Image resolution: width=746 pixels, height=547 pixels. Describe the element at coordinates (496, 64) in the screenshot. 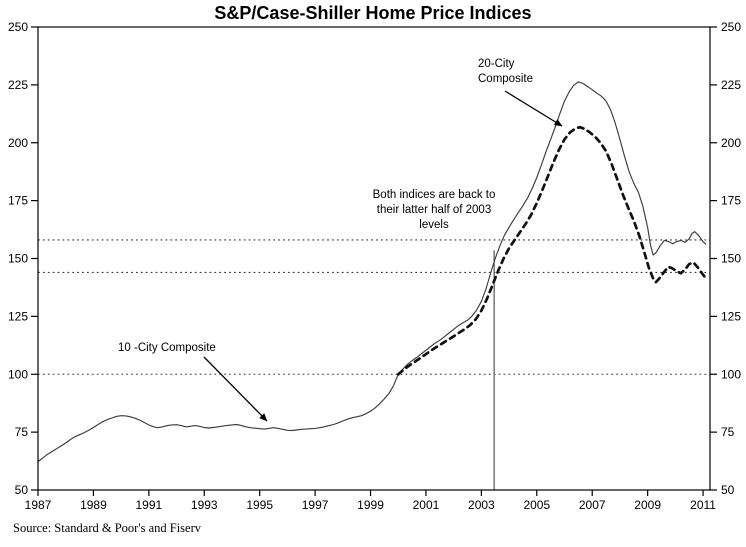

I see `label-20-city-text: 20-City` at that location.